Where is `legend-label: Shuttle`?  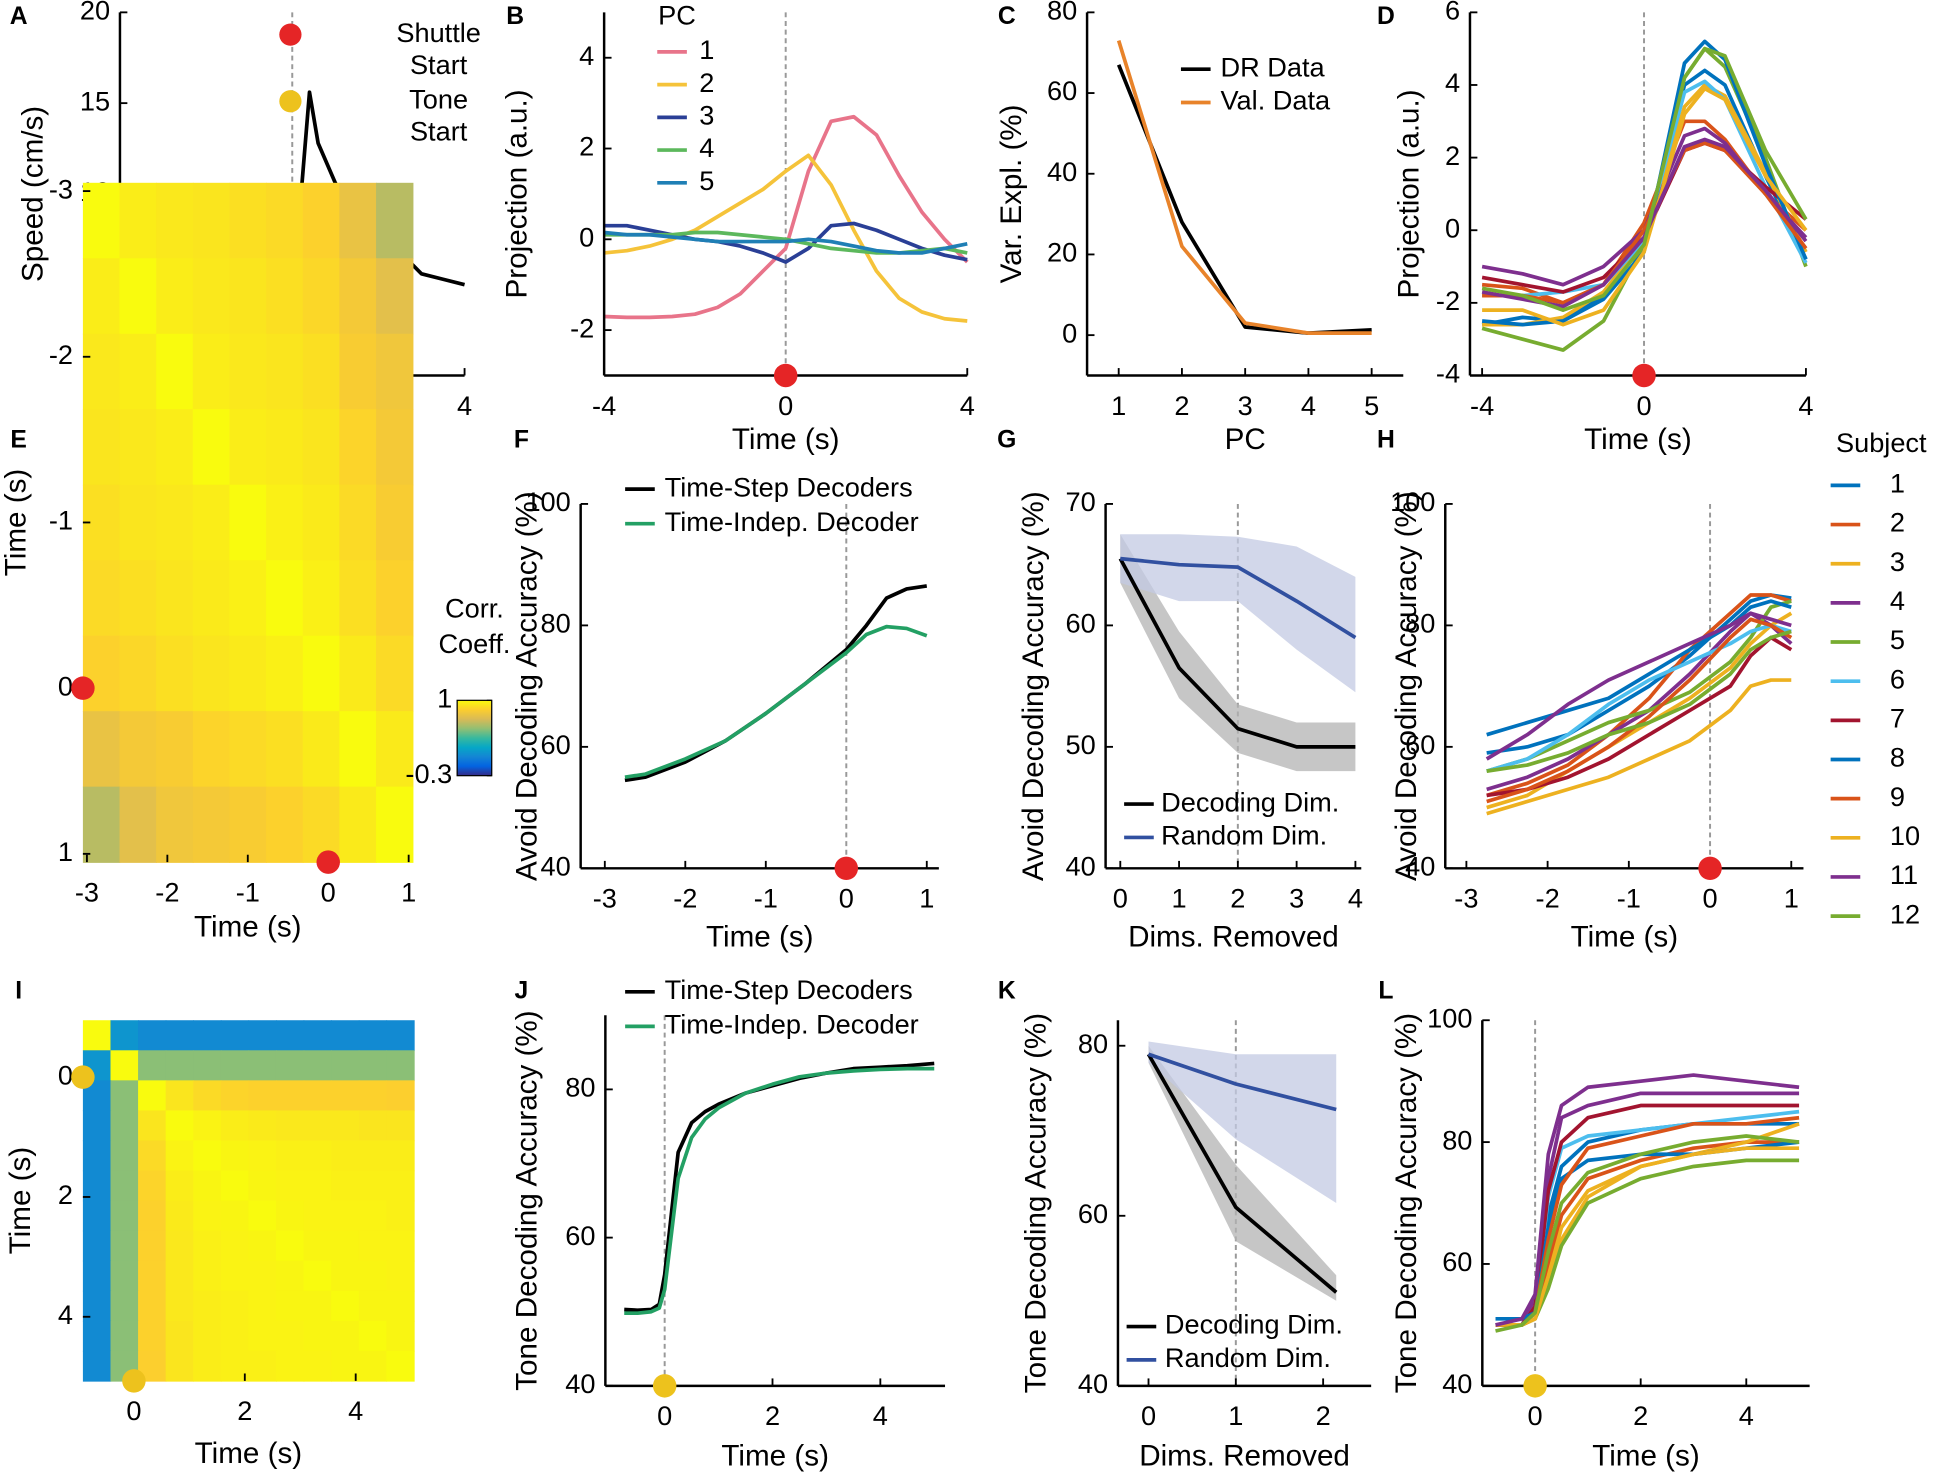
legend-label: Shuttle is located at coordinates (438, 32).